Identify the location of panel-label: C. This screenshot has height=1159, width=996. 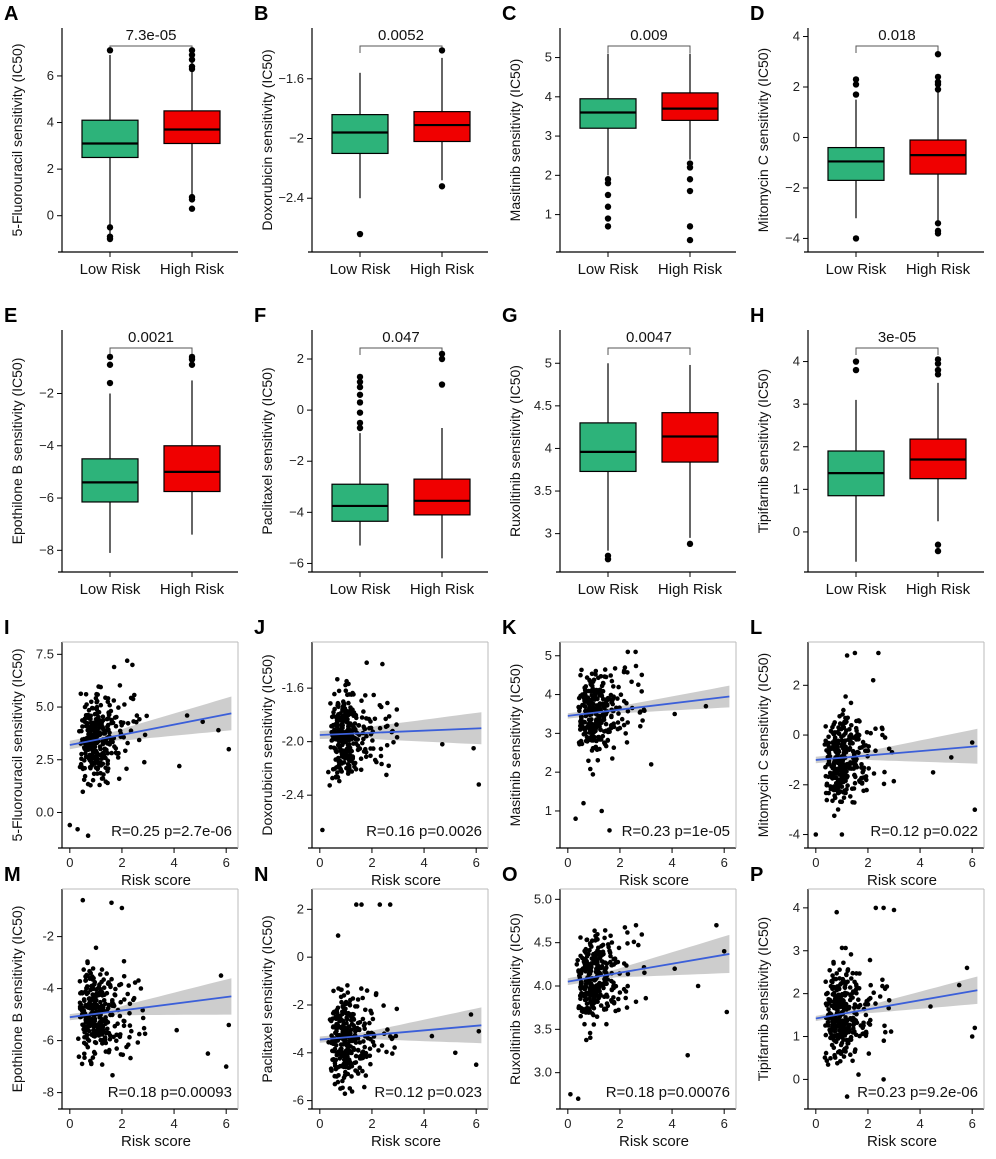
(509, 14).